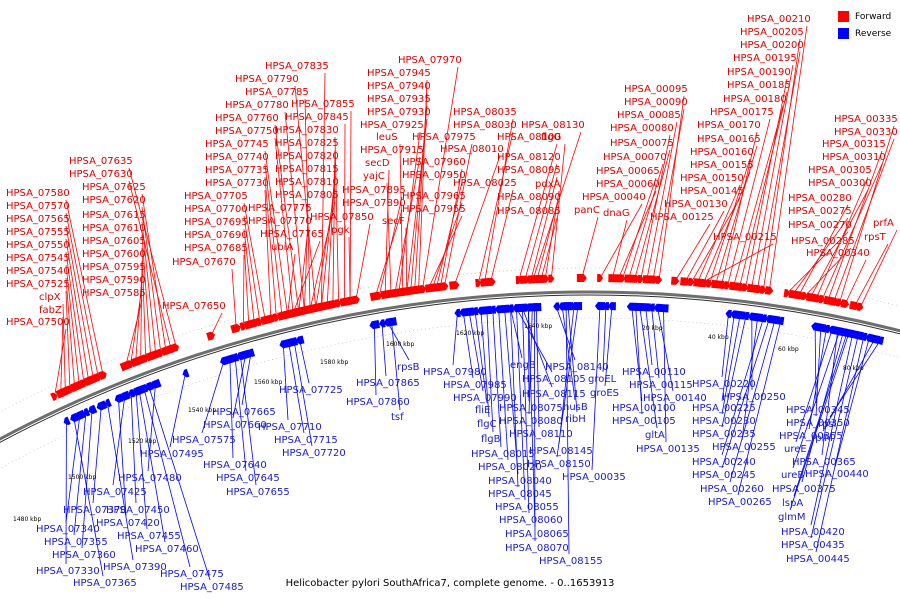 Image resolution: width=900 pixels, height=600 pixels. I want to click on forward-gene-label: HPSA_08095, so click(529, 170).